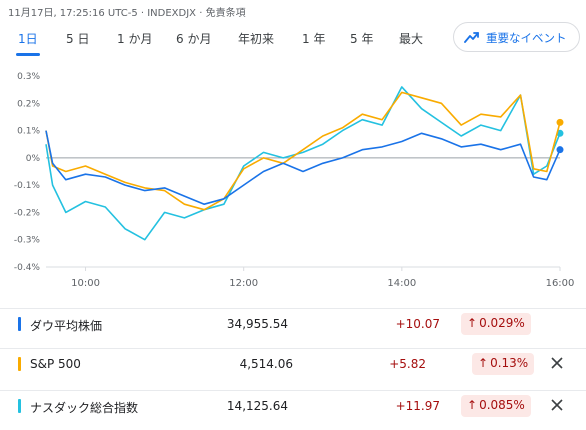  Describe the element at coordinates (314, 39) in the screenshot. I see `tab-1y: 1 年` at that location.